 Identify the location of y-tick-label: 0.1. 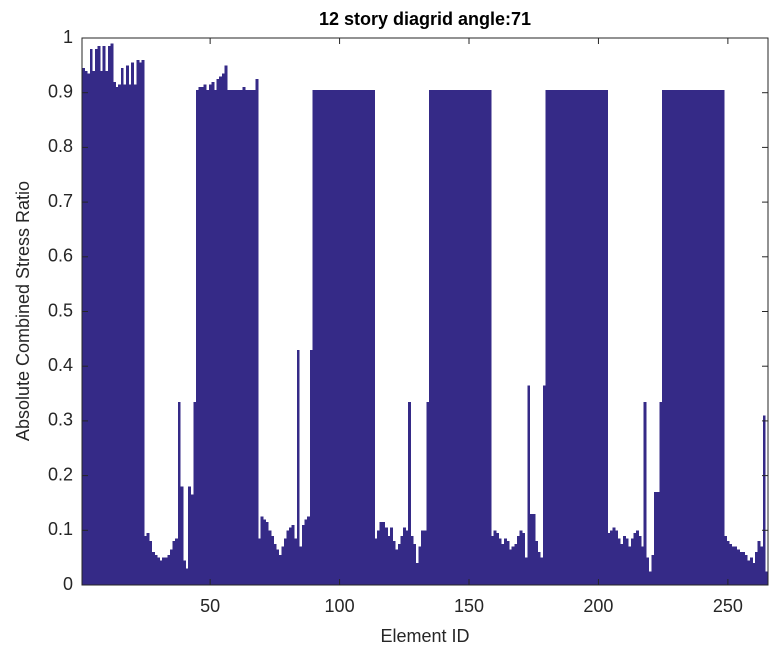
(60, 529).